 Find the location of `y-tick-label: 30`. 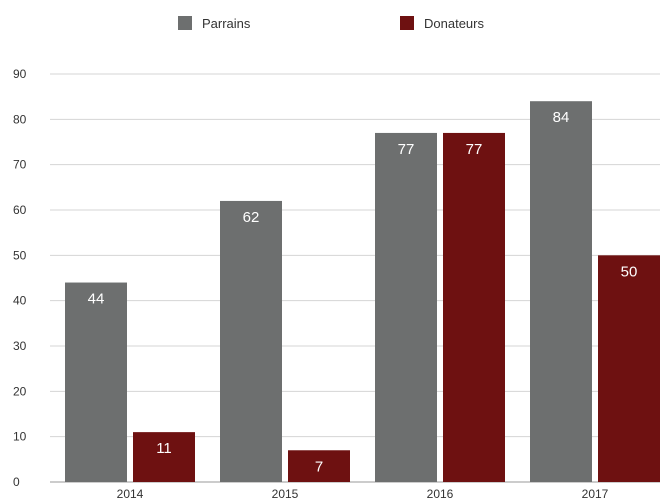

y-tick-label: 30 is located at coordinates (20, 346).